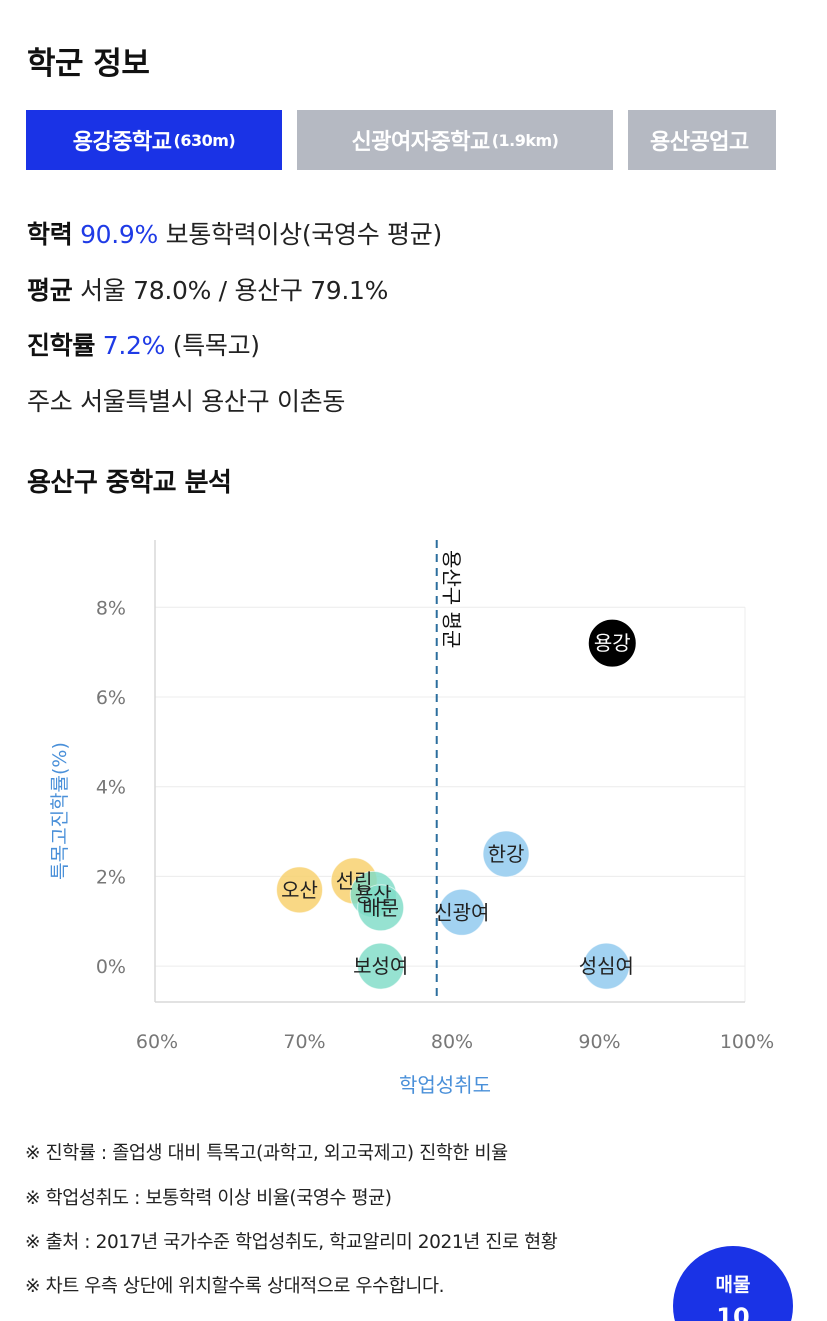  What do you see at coordinates (61, 345) in the screenshot?
I see `info-advancement-label: 진학률` at bounding box center [61, 345].